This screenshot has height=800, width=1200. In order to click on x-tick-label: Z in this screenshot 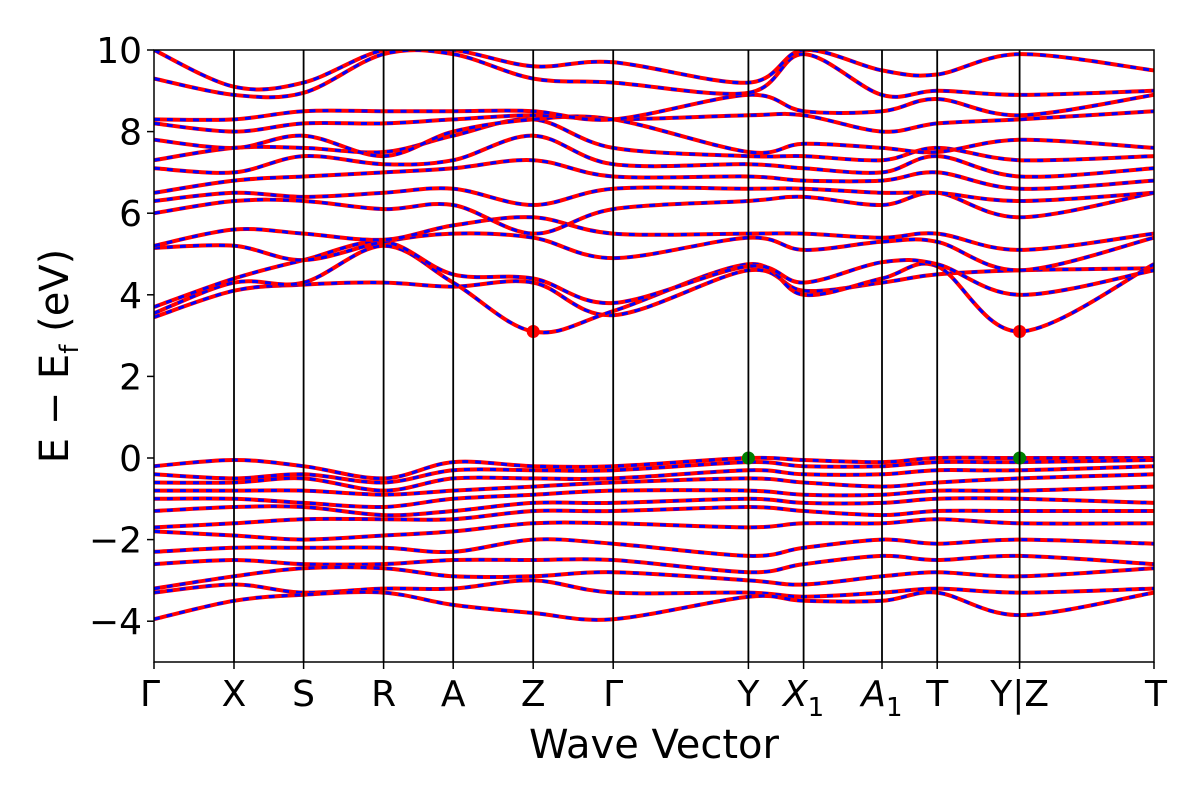, I will do `click(533, 694)`.